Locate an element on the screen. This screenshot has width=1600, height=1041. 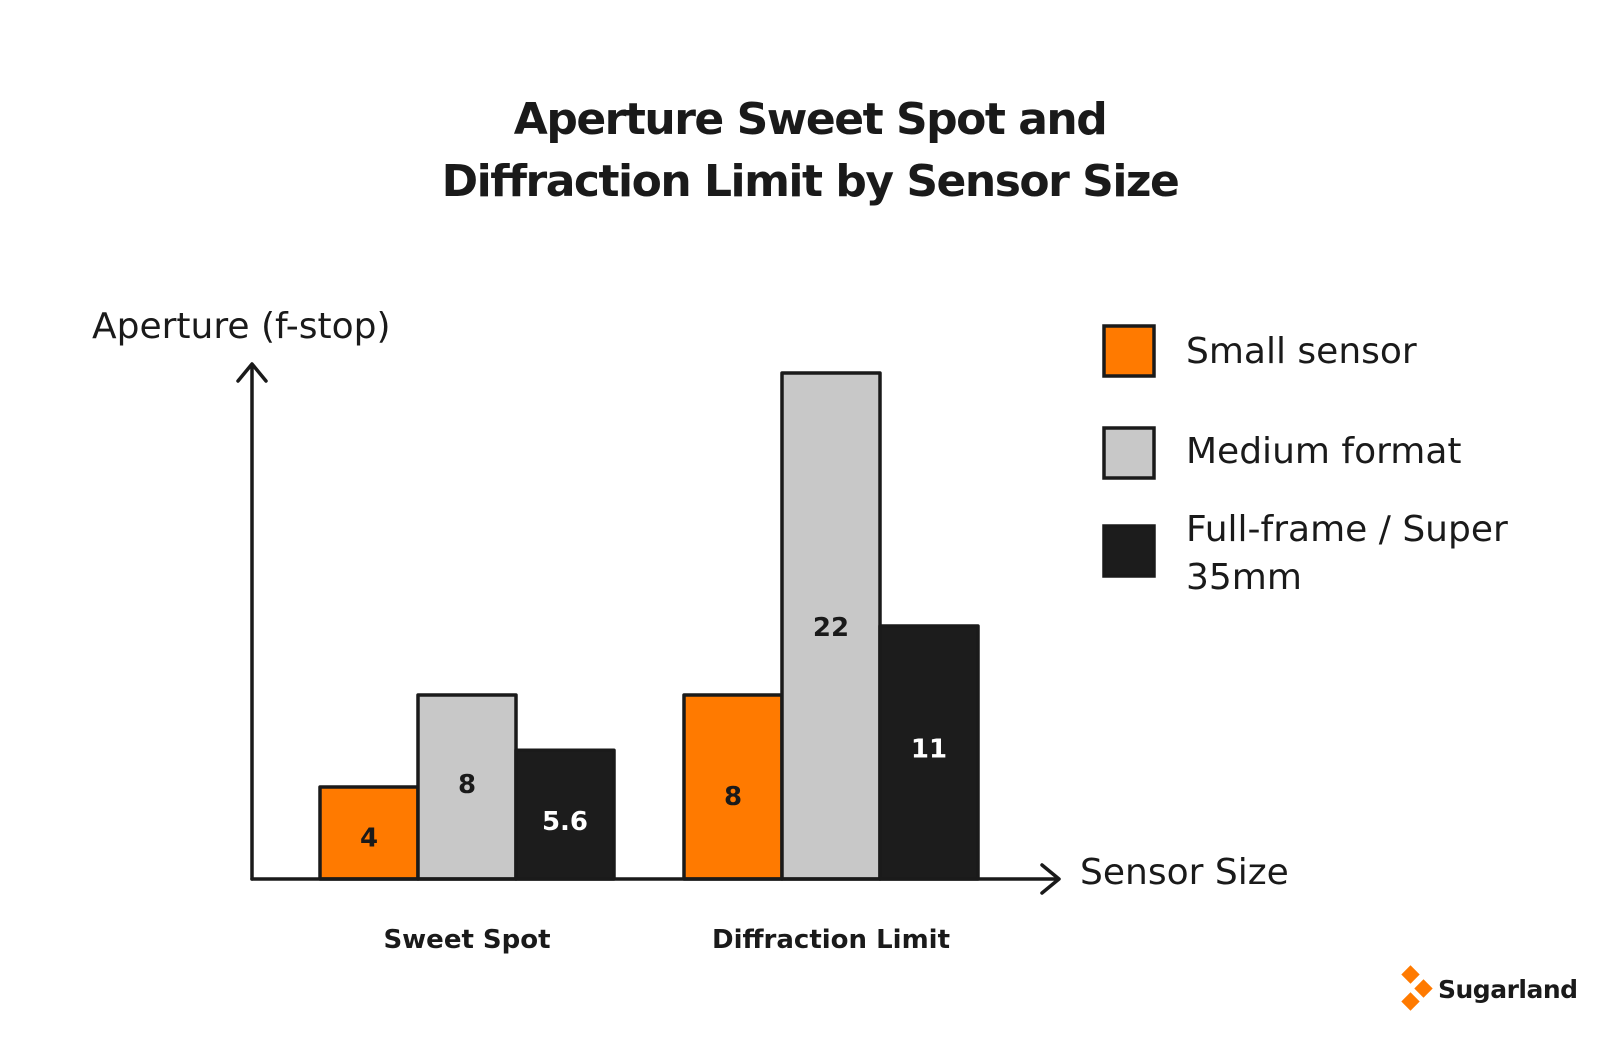
legend-swatch-medium-format is located at coordinates (1129, 453).